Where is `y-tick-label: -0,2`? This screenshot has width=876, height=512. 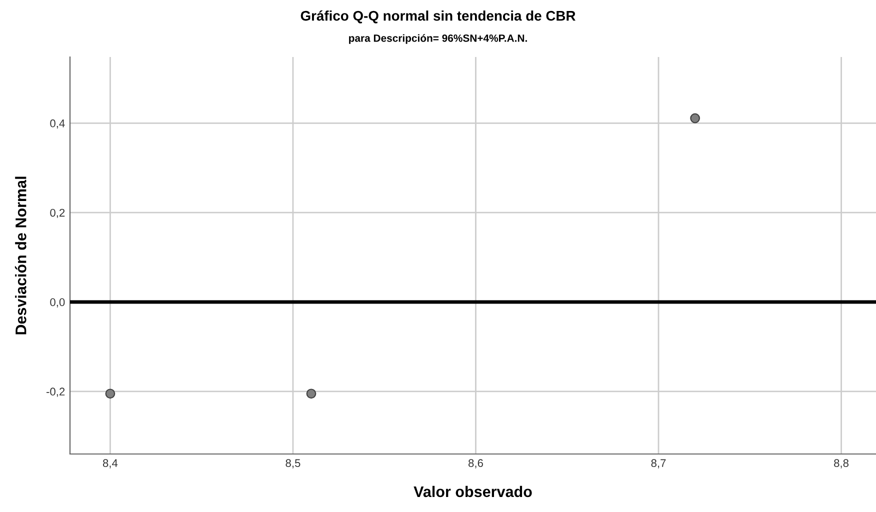 y-tick-label: -0,2 is located at coordinates (55, 392).